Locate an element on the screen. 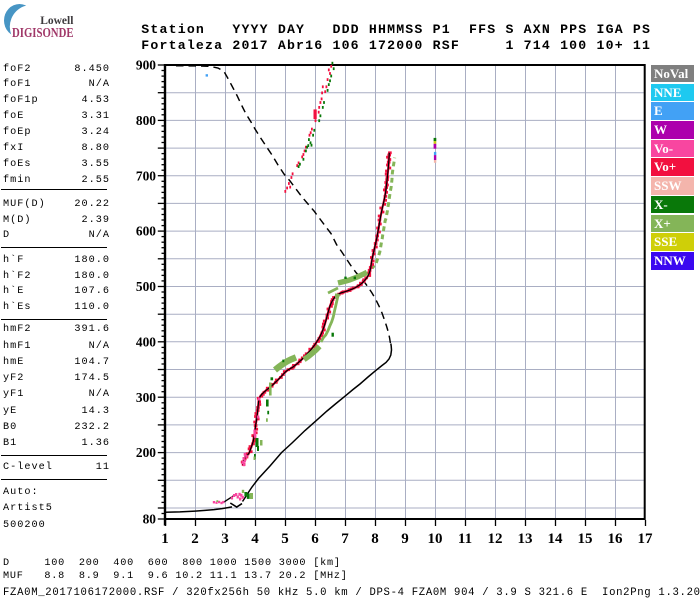 The image size is (700, 600). svg-text: 2 is located at coordinates (195, 539).